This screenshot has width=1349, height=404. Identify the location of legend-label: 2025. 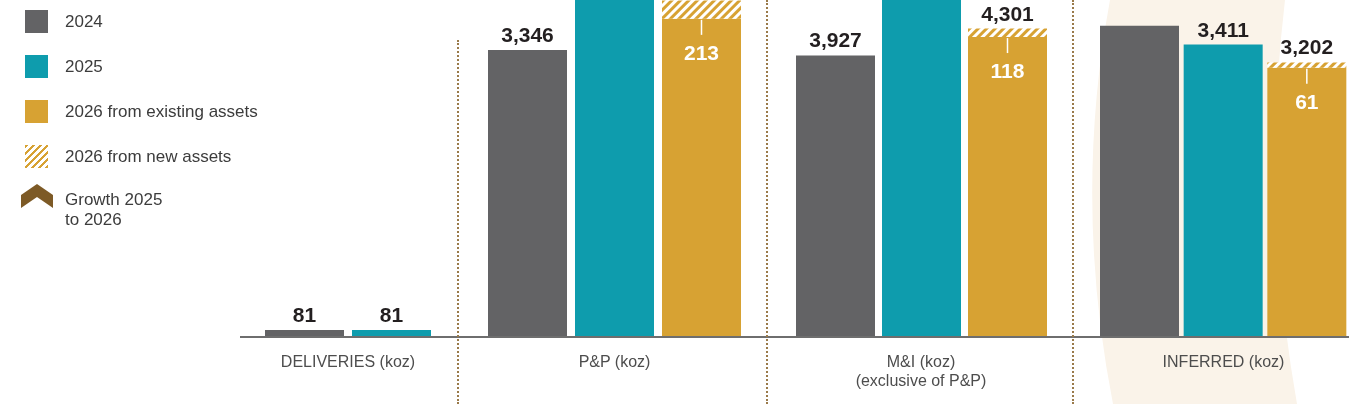
(84, 66).